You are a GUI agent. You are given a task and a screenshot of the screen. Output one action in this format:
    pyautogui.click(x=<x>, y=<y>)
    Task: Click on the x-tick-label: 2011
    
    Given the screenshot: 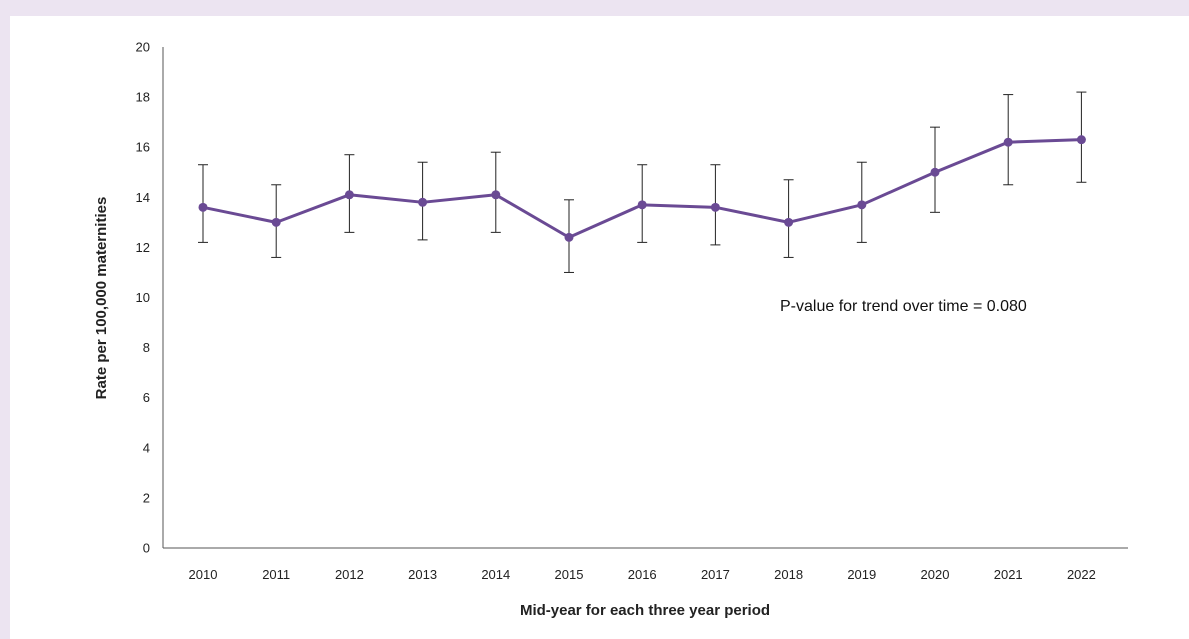 What is the action you would take?
    pyautogui.click(x=276, y=574)
    